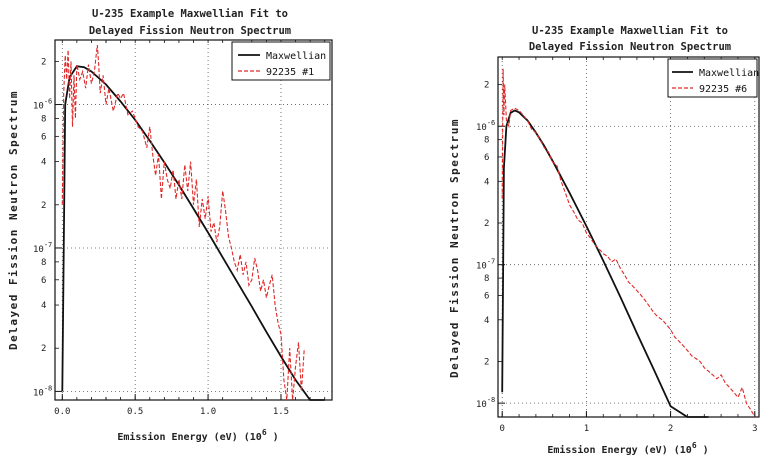  I want to click on chart-right-y-minor-label-5: 8, so click(486, 279).